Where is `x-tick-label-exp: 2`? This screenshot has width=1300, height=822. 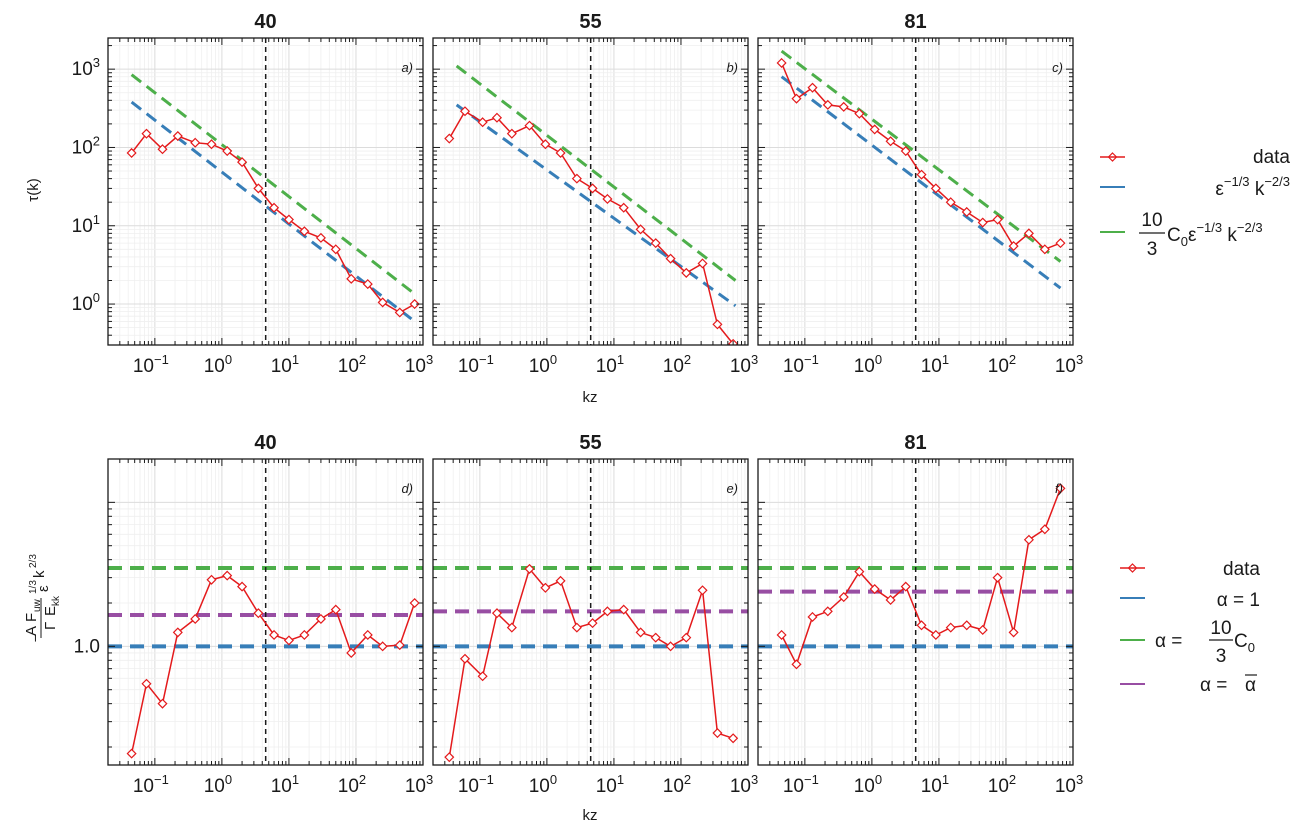 x-tick-label-exp: 2 is located at coordinates (362, 359).